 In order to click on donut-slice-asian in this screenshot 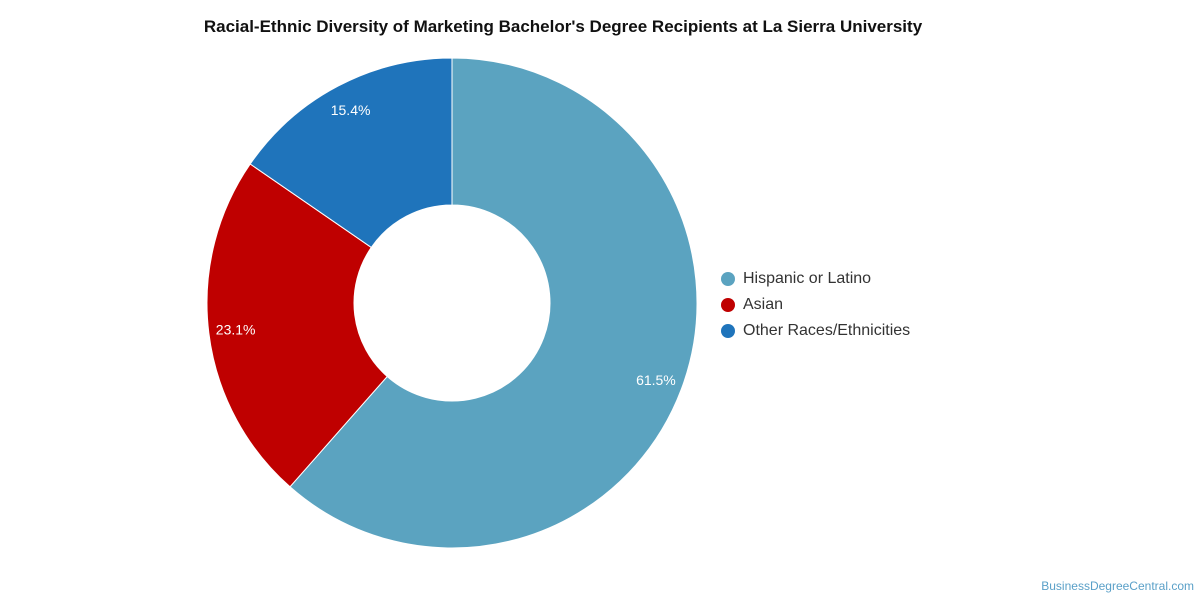, I will do `click(297, 325)`.